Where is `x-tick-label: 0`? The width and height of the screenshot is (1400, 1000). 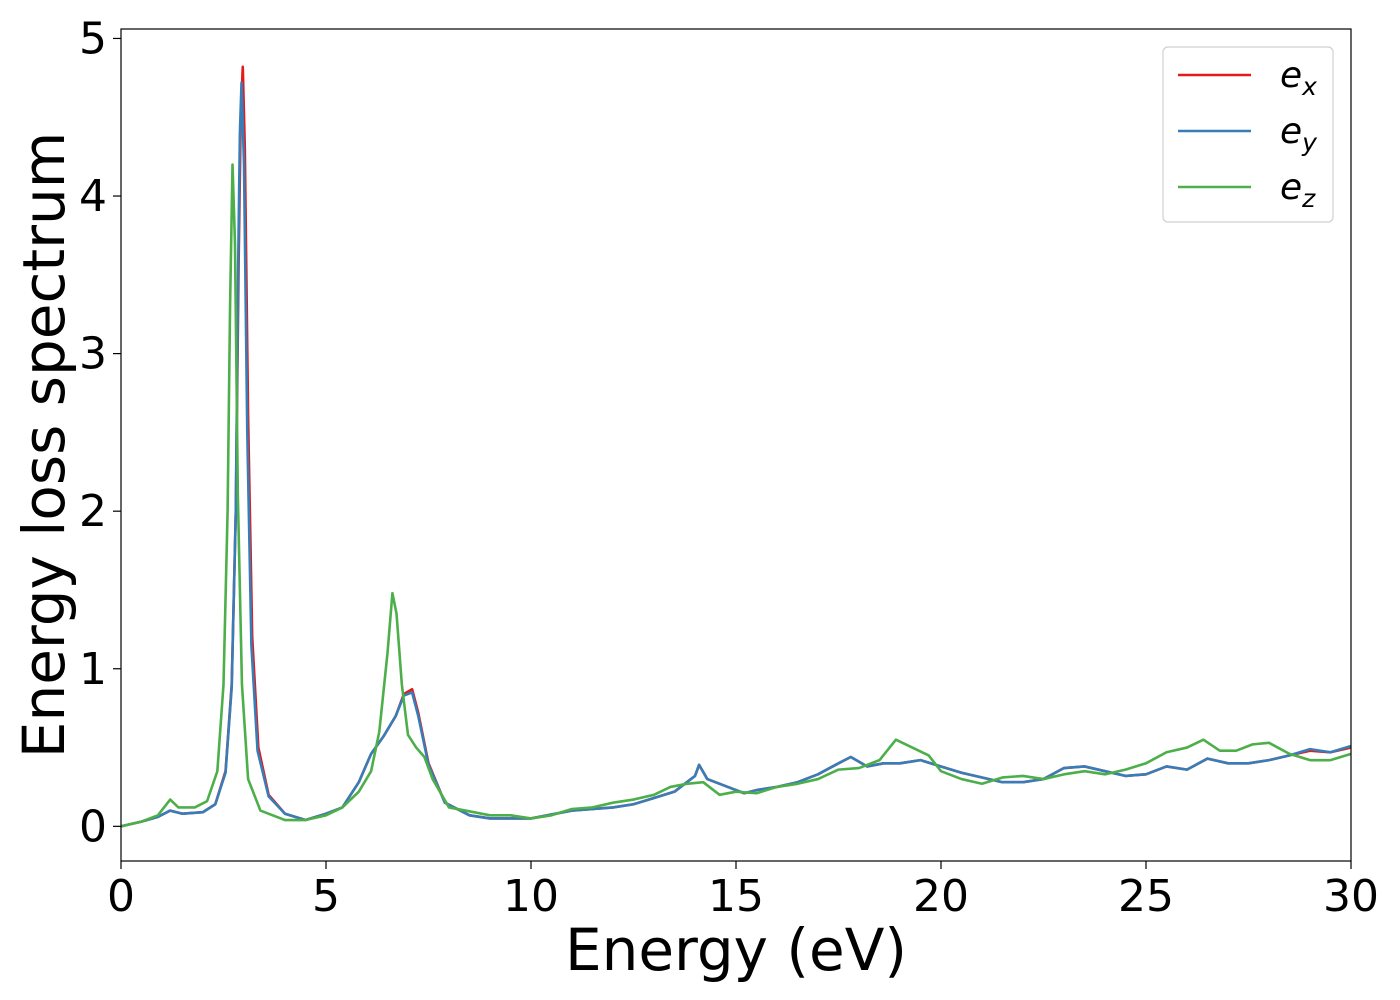
x-tick-label: 0 is located at coordinates (121, 896).